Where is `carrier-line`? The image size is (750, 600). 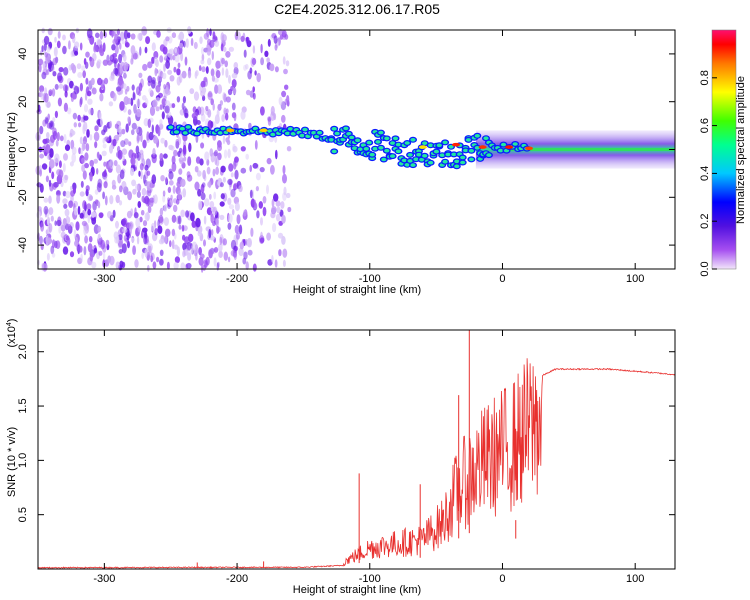 carrier-line is located at coordinates (588, 149).